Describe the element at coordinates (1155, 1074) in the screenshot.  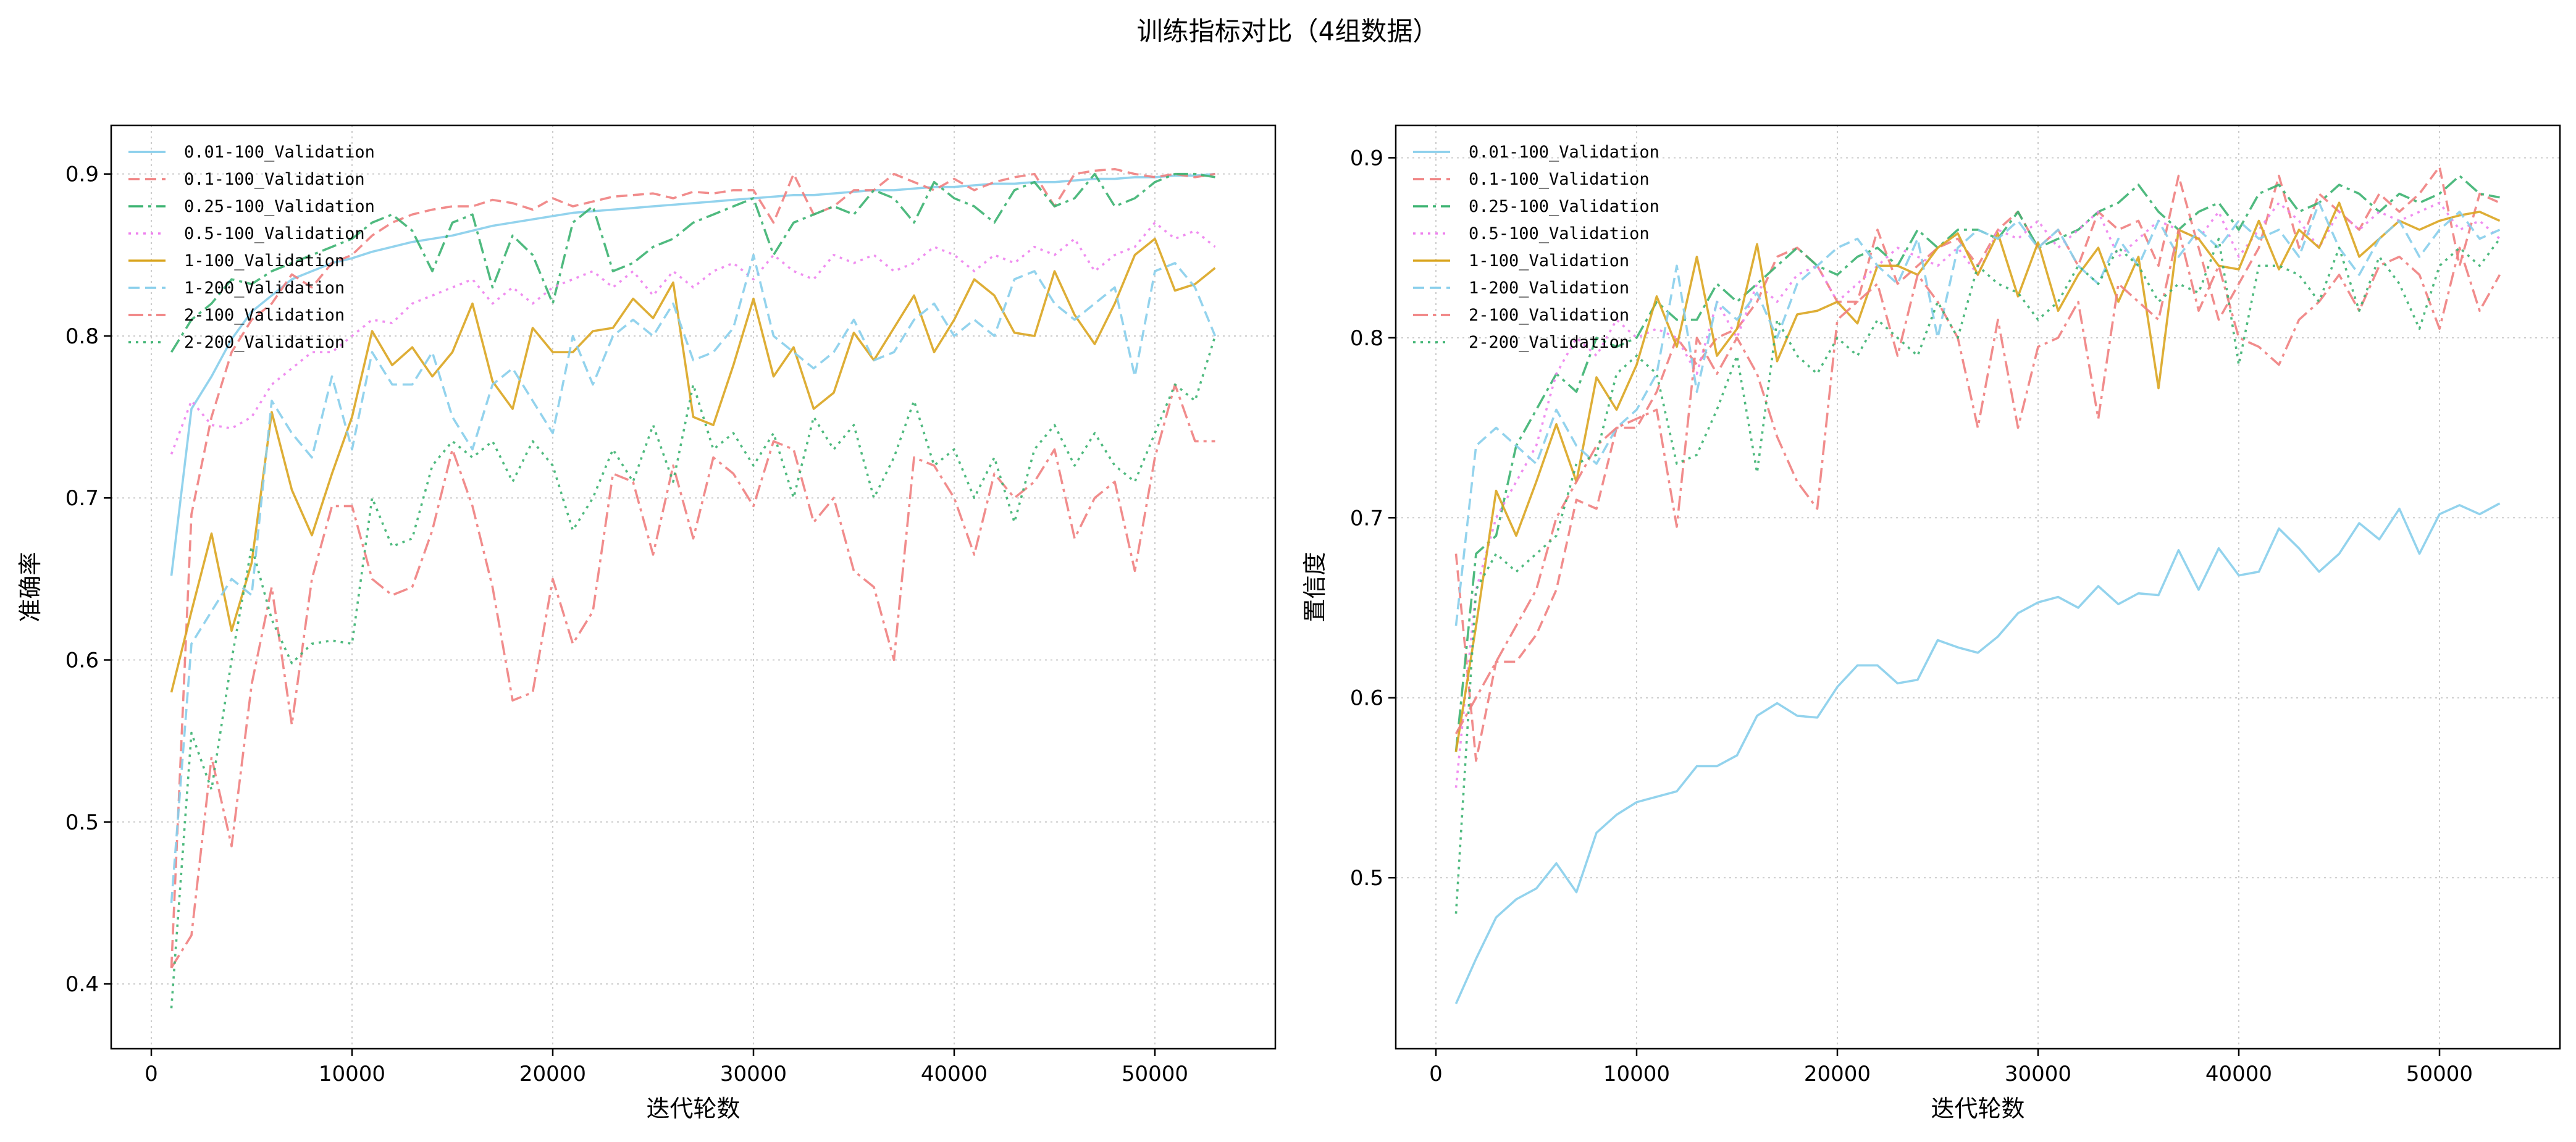
I see `acc-x-tick-label: 50000` at that location.